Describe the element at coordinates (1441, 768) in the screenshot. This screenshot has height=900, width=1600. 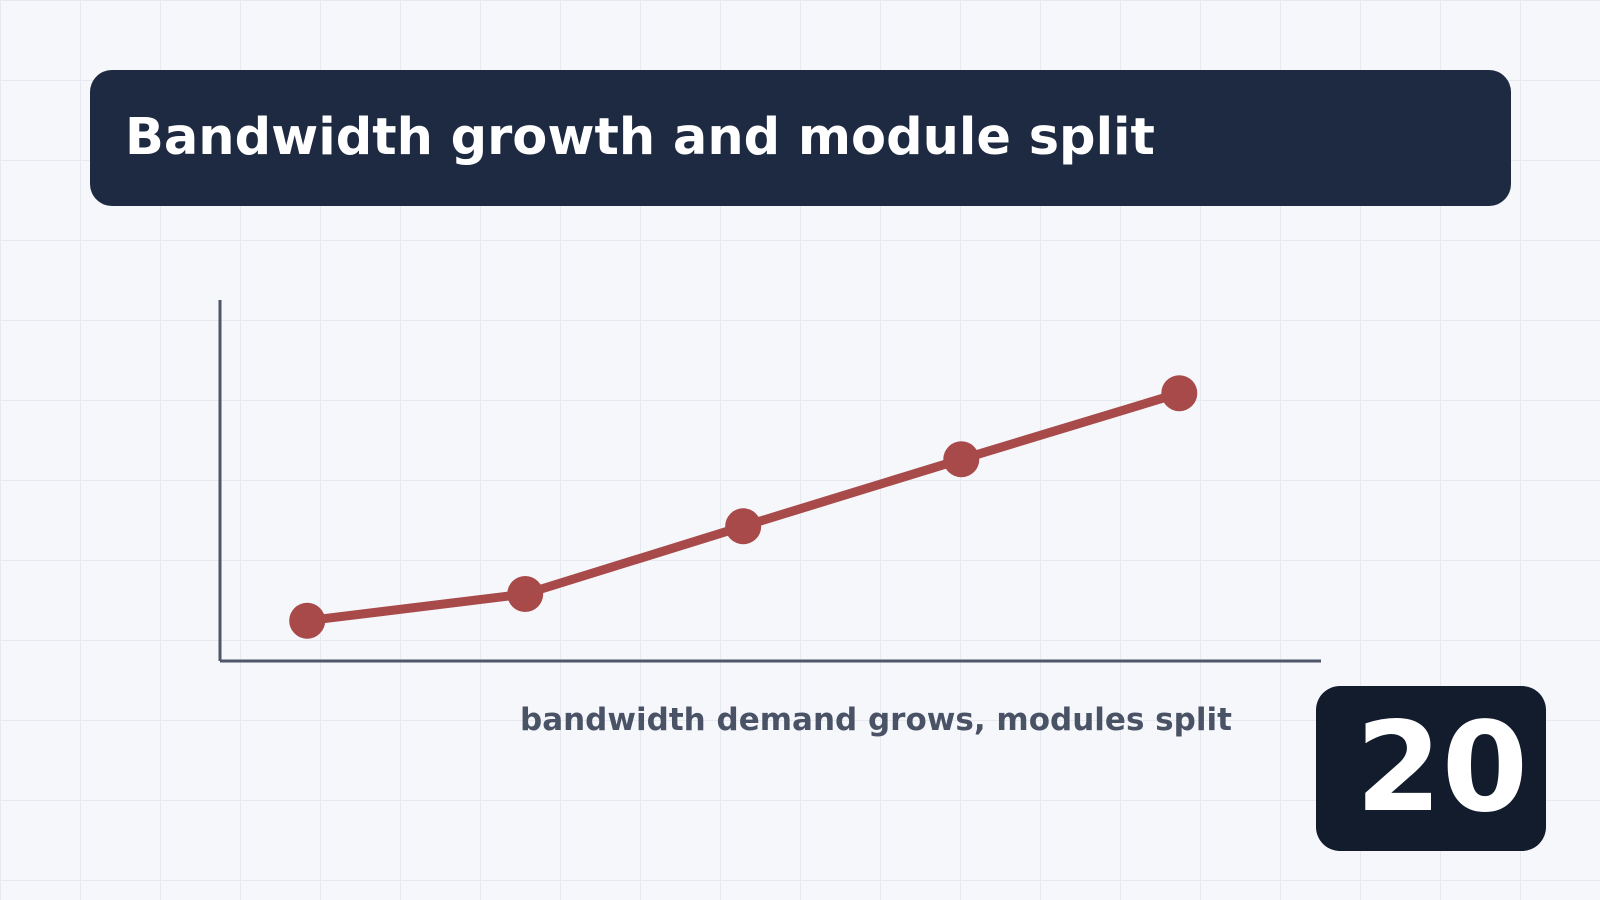
I see `page-number: 20` at that location.